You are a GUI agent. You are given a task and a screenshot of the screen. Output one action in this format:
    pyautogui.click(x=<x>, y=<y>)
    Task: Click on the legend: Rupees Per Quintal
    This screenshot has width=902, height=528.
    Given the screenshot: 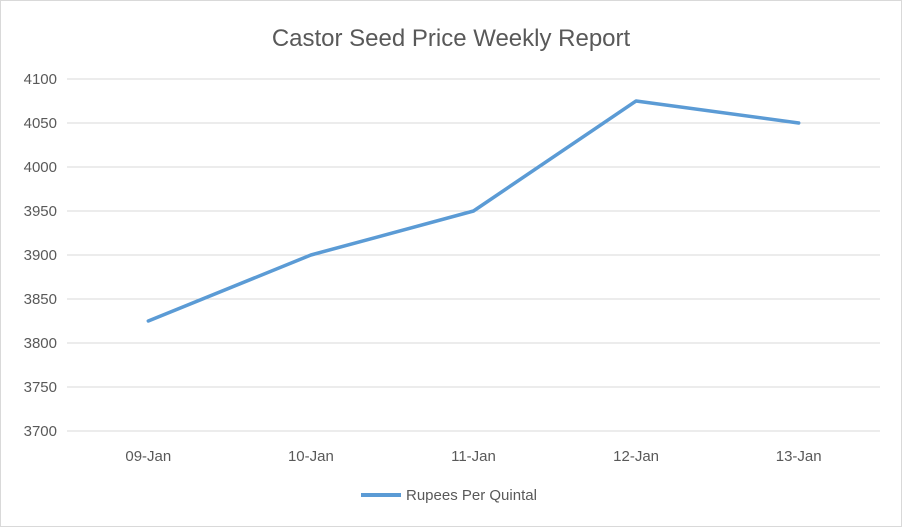 What is the action you would take?
    pyautogui.click(x=449, y=495)
    